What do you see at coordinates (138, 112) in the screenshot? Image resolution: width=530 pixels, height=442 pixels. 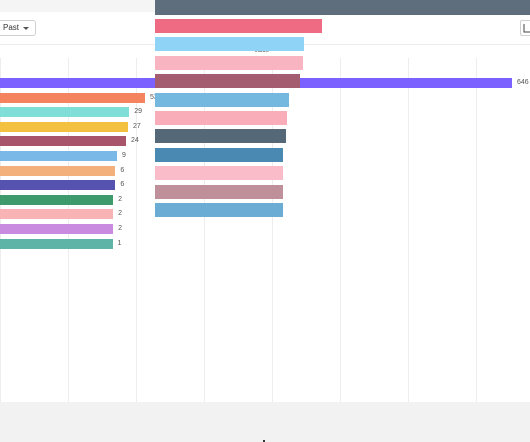 I see `bar-value-label: 29` at bounding box center [138, 112].